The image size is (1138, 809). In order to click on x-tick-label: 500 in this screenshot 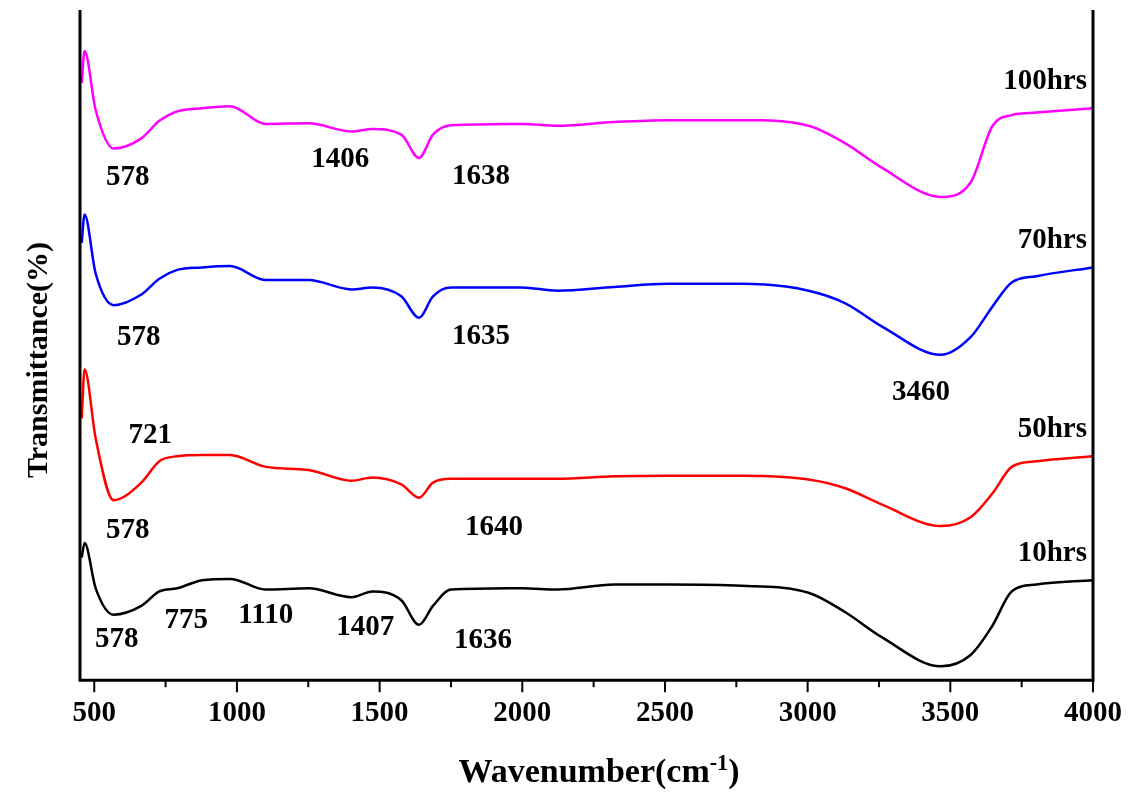, I will do `click(94, 711)`.